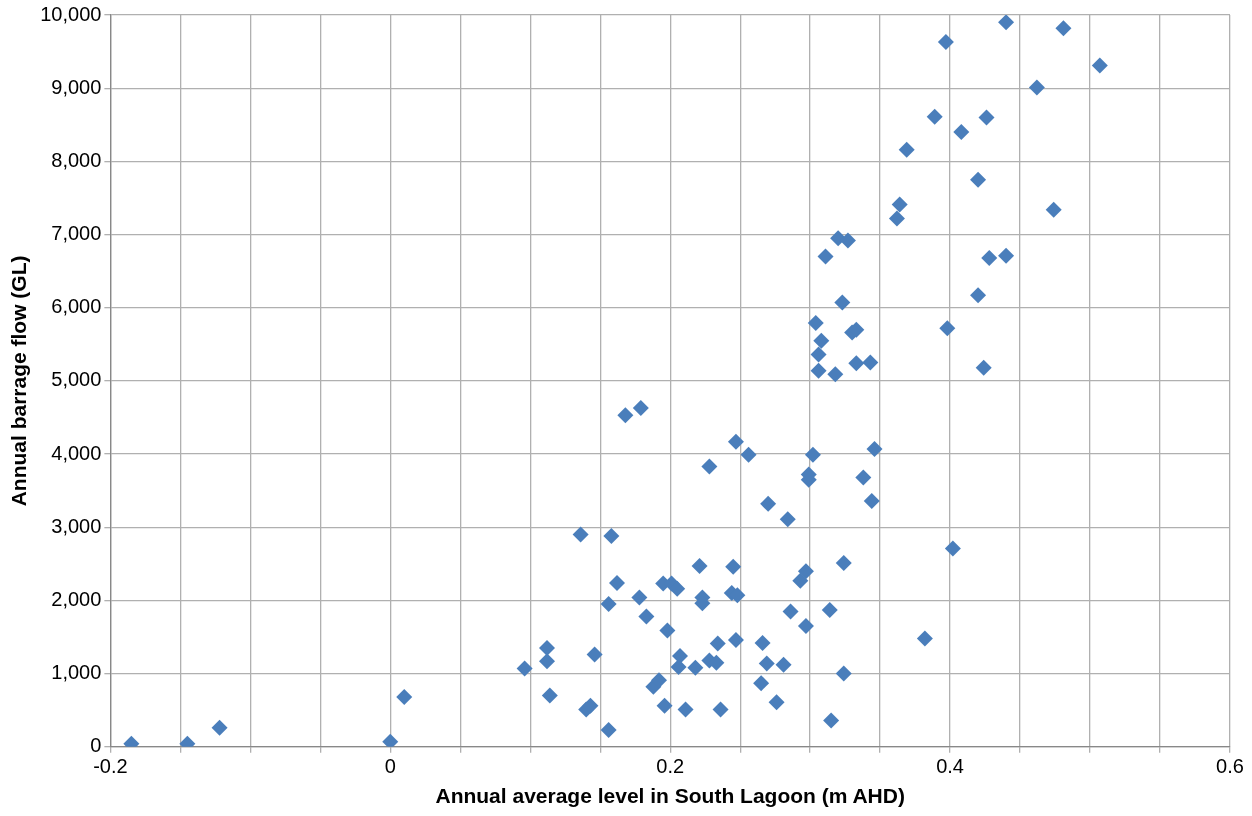 This screenshot has height=816, width=1252. What do you see at coordinates (19, 381) in the screenshot?
I see `y-axis-title: Annual barrage flow (GL)` at bounding box center [19, 381].